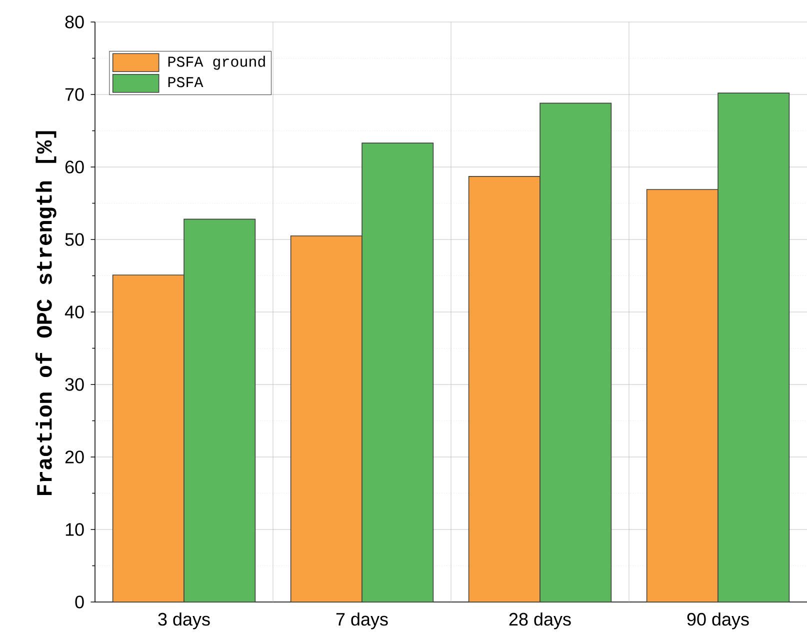  Describe the element at coordinates (74, 239) in the screenshot. I see `y-tick-label: 50` at that location.